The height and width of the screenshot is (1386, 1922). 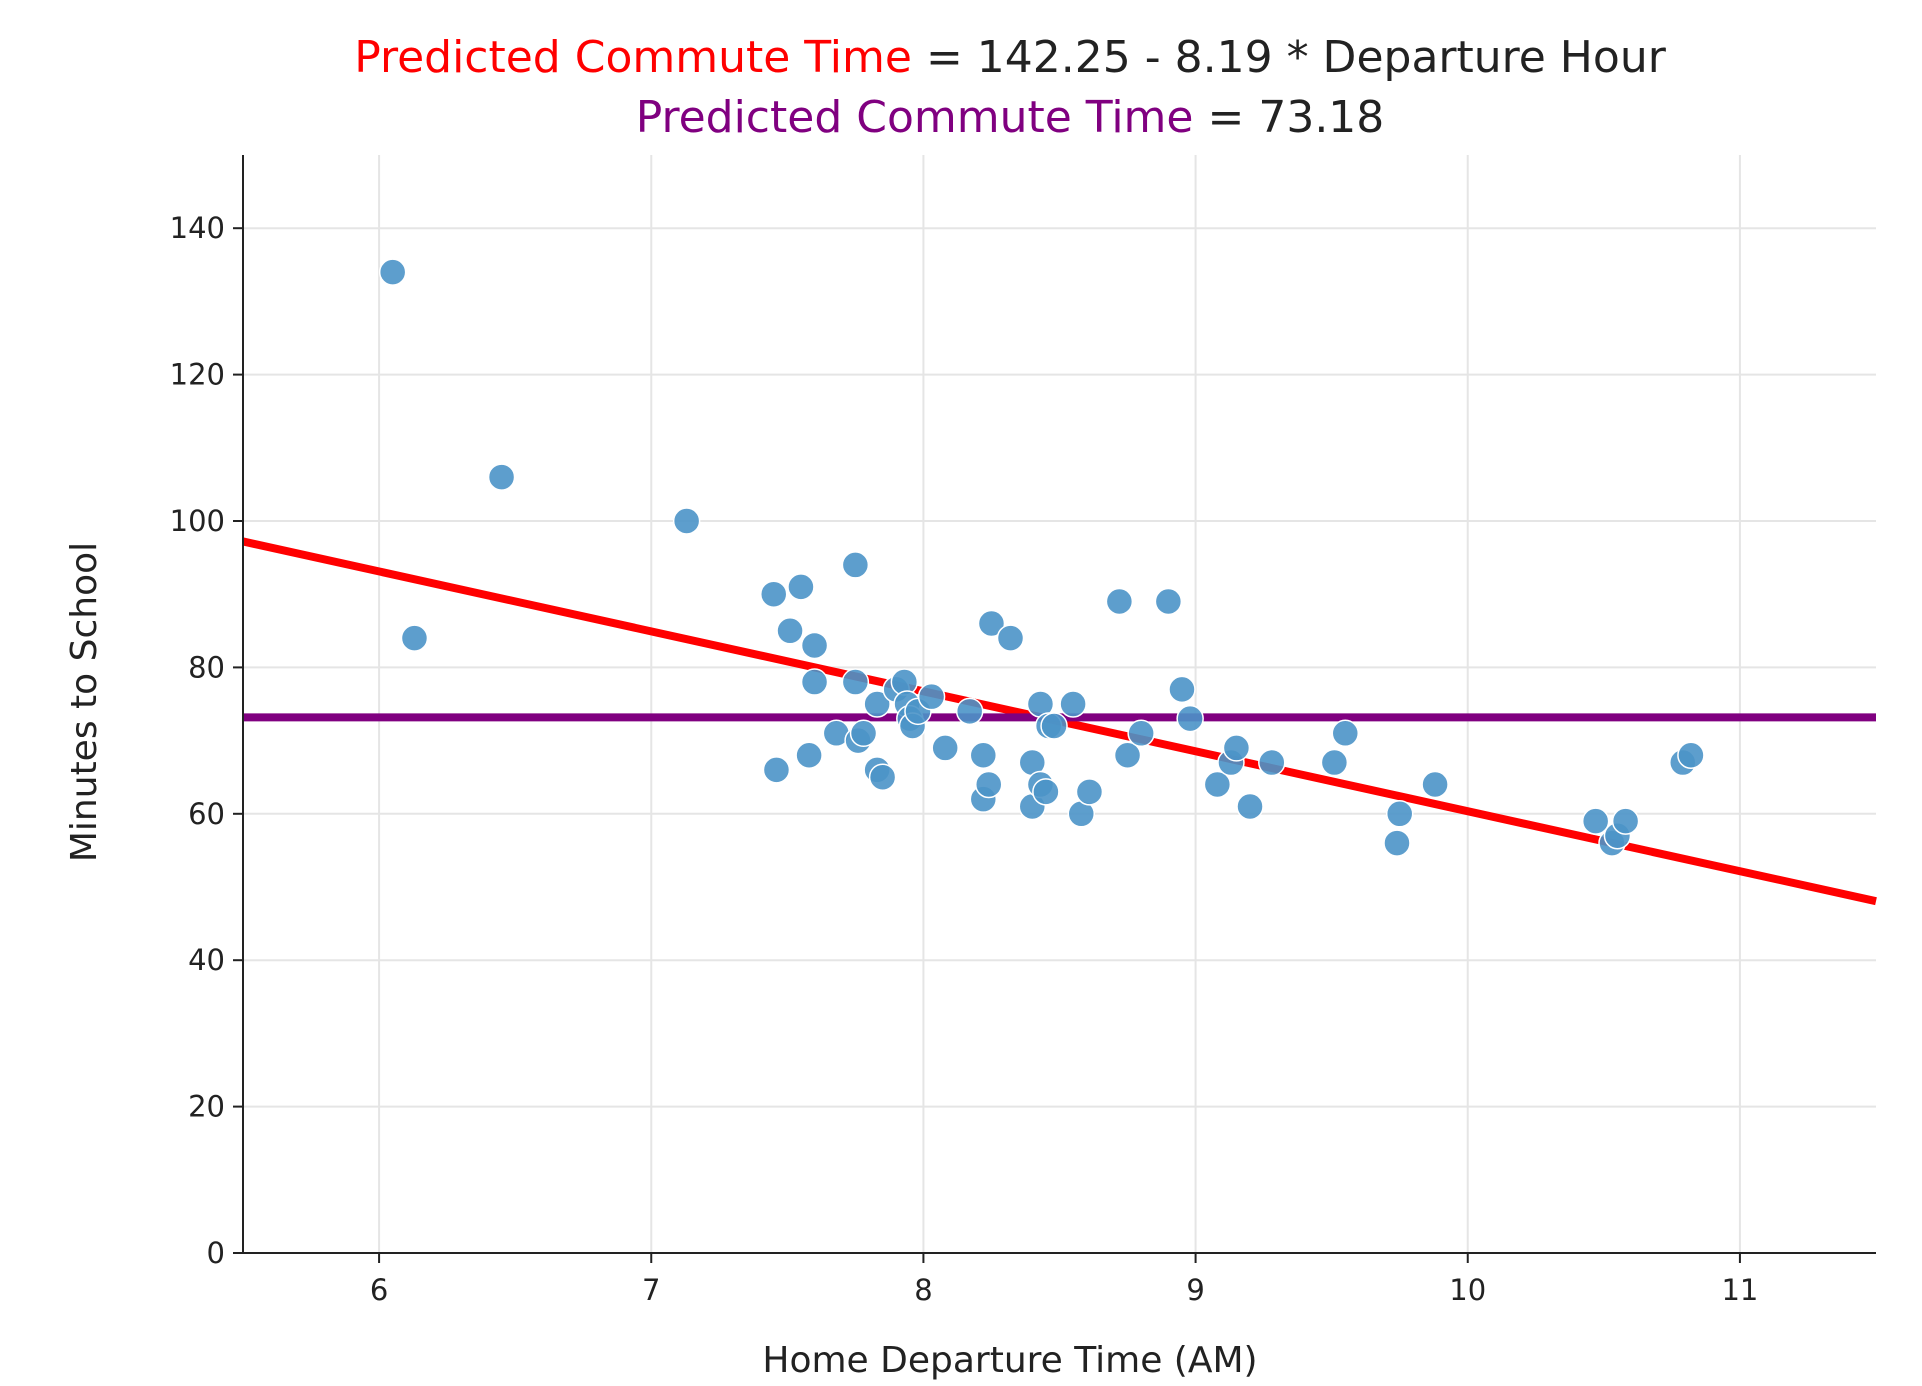 I want to click on x-tick-label: 8, so click(x=923, y=1290).